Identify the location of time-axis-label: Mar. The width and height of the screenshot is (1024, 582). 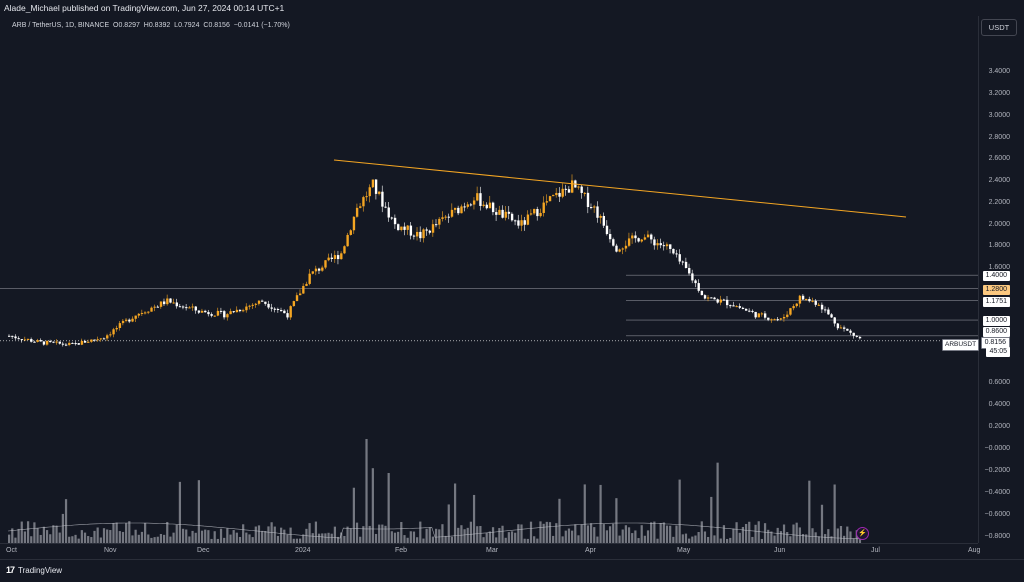
(492, 550).